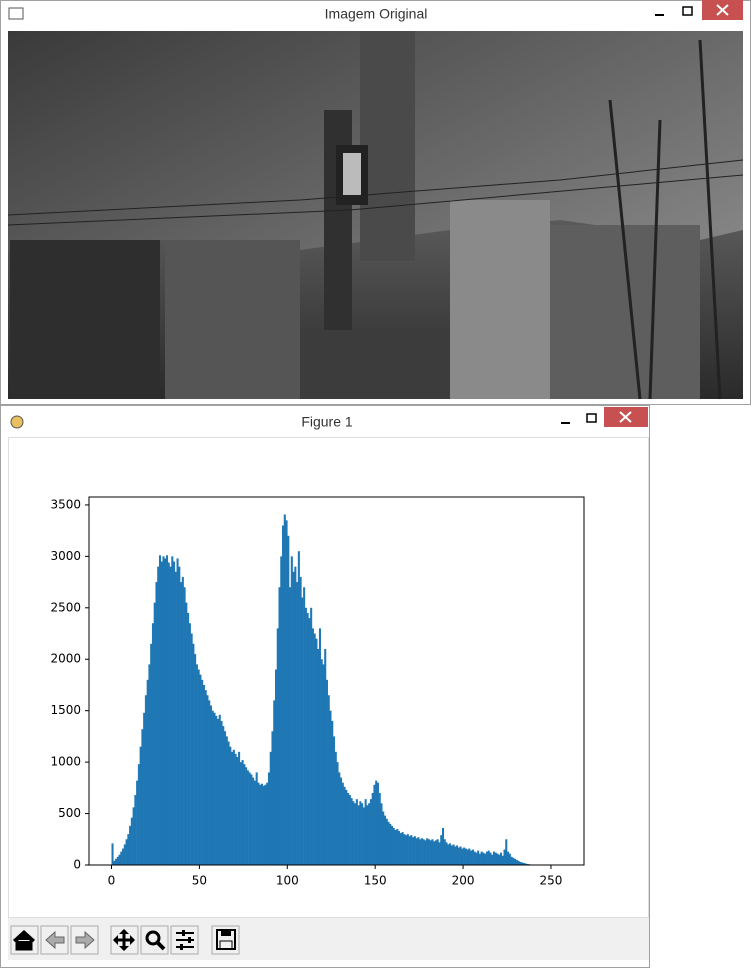 This screenshot has width=751, height=968. Describe the element at coordinates (225, 940) in the screenshot. I see `save-button` at that location.